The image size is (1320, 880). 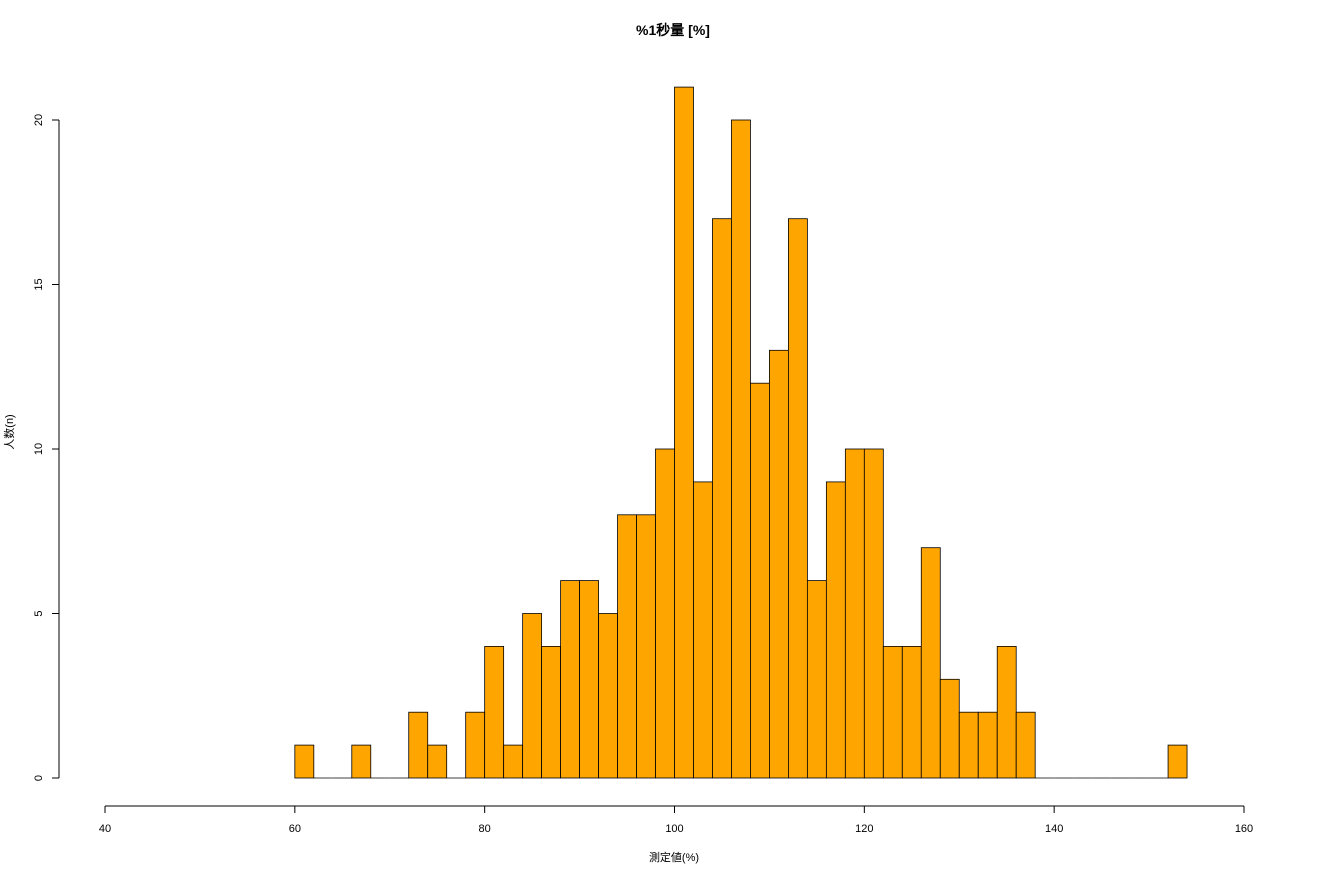 What do you see at coordinates (1054, 829) in the screenshot?
I see `x-tick-label: 140` at bounding box center [1054, 829].